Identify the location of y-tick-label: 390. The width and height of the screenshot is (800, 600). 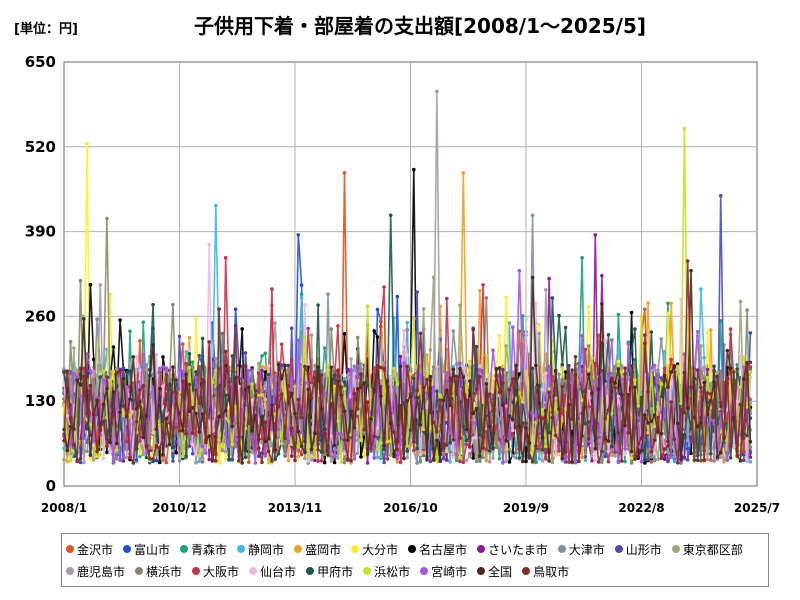
(40, 232).